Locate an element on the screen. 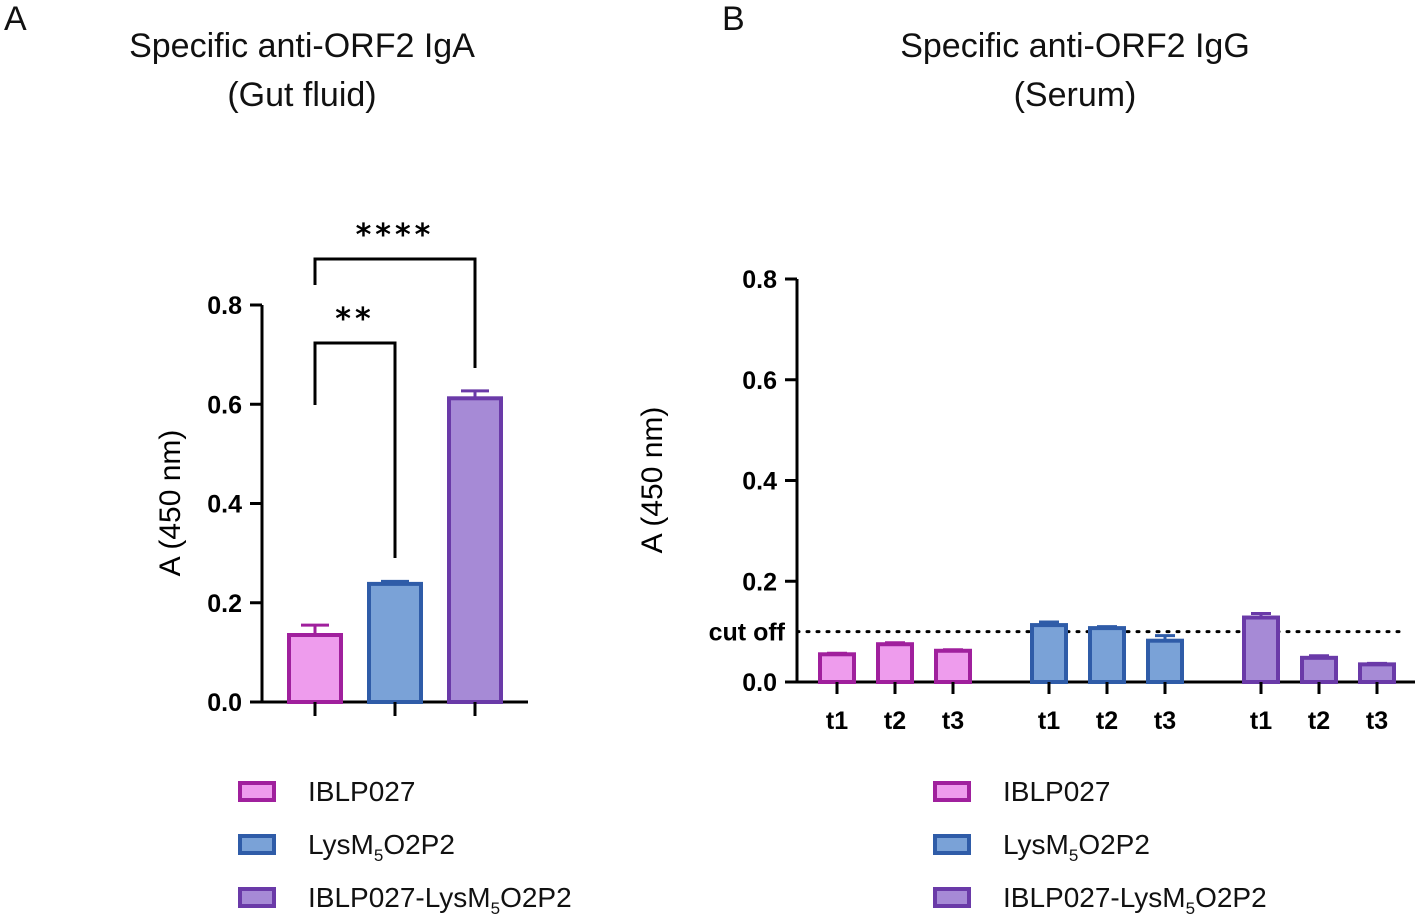  panel-b-y-tick-label: 0.2 is located at coordinates (759, 582).